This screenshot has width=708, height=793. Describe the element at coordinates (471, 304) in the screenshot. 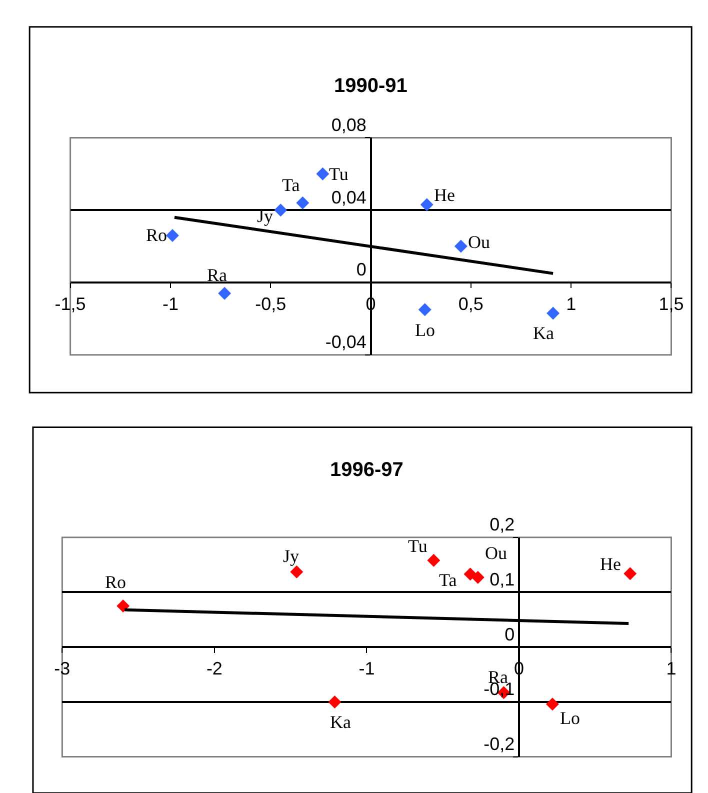

I see `x-tick-label: 0,5` at that location.